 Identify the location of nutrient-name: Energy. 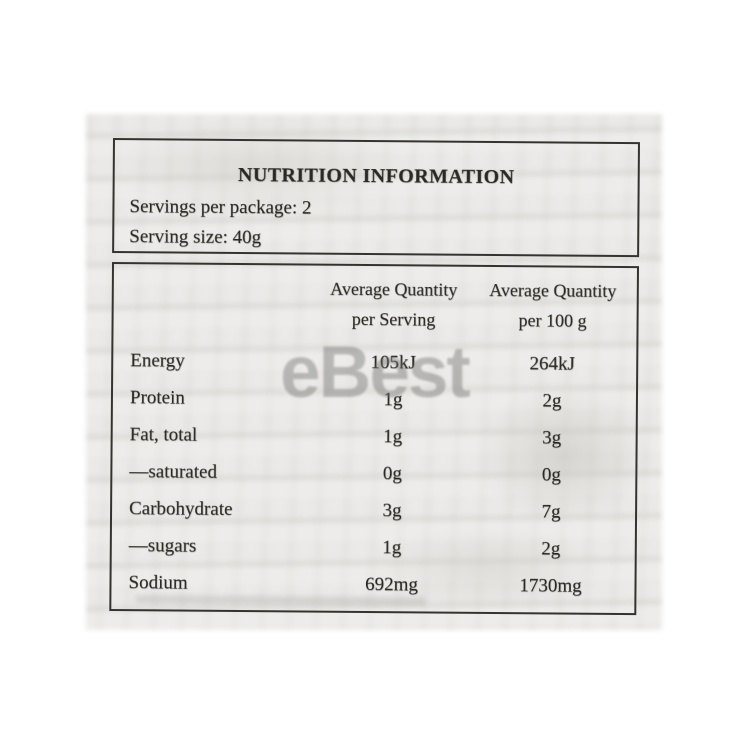
(157, 360).